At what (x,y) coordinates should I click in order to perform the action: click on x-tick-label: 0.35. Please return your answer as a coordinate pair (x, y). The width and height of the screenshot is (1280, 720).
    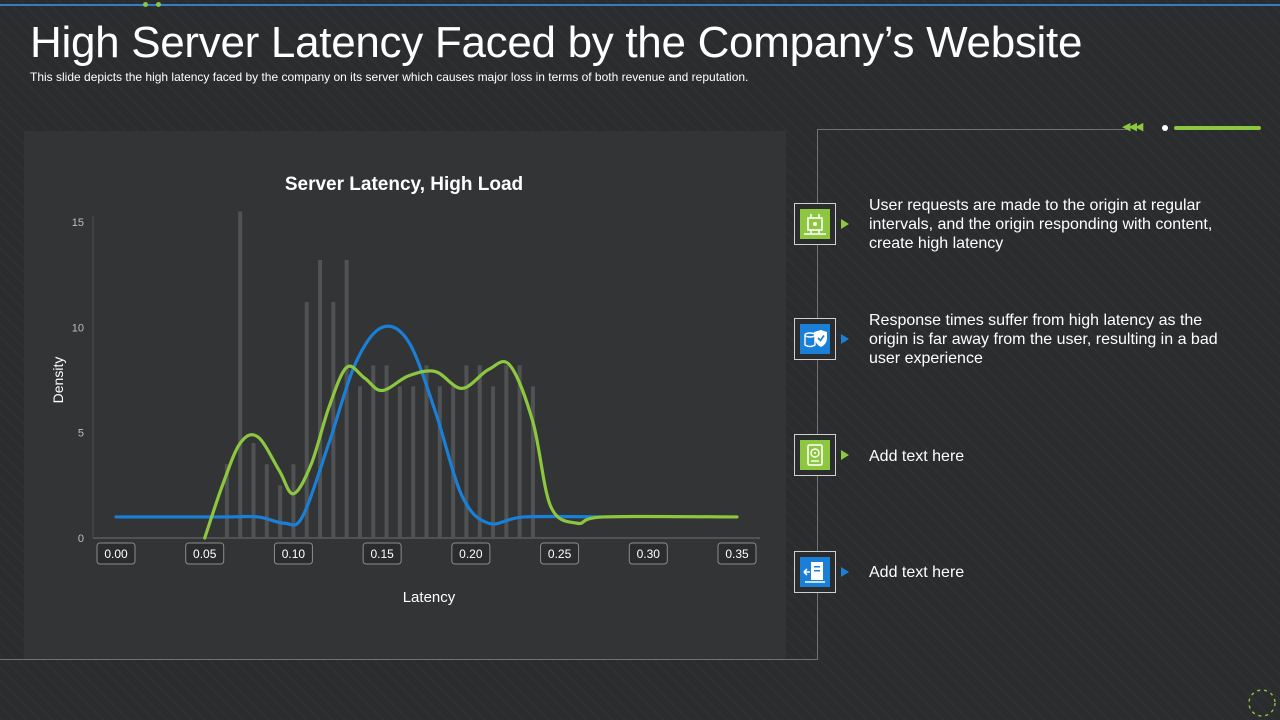
    Looking at the image, I should click on (737, 554).